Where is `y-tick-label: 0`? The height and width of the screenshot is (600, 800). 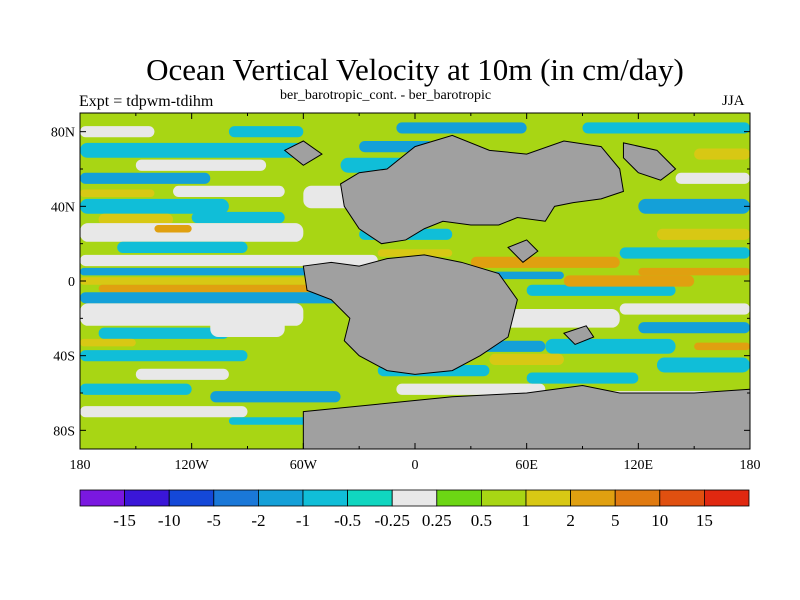 y-tick-label: 0 is located at coordinates (71, 282).